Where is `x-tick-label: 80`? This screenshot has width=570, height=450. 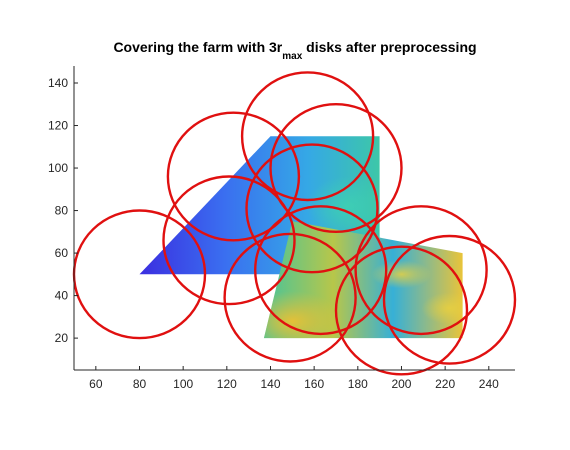
x-tick-label: 80 is located at coordinates (140, 384).